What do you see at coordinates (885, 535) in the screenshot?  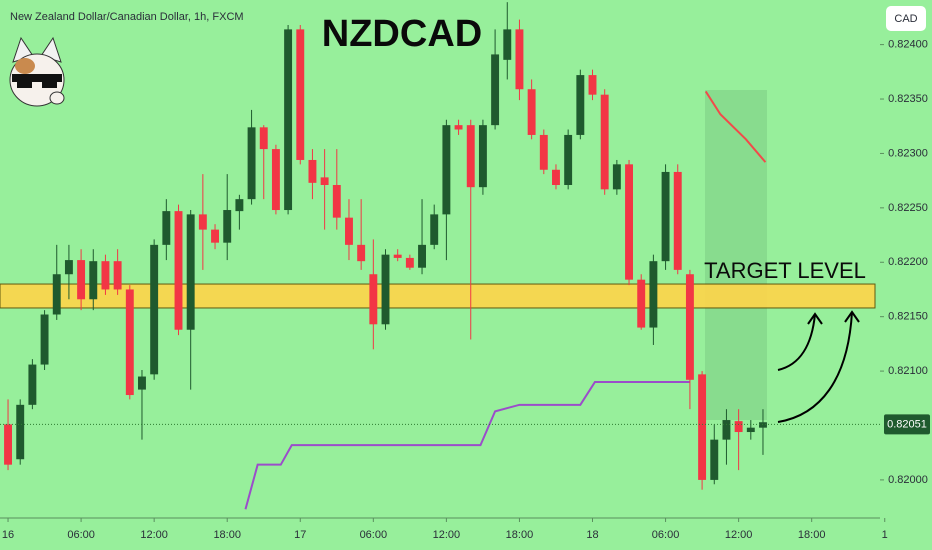 I see `x-tick-label: 1` at bounding box center [885, 535].